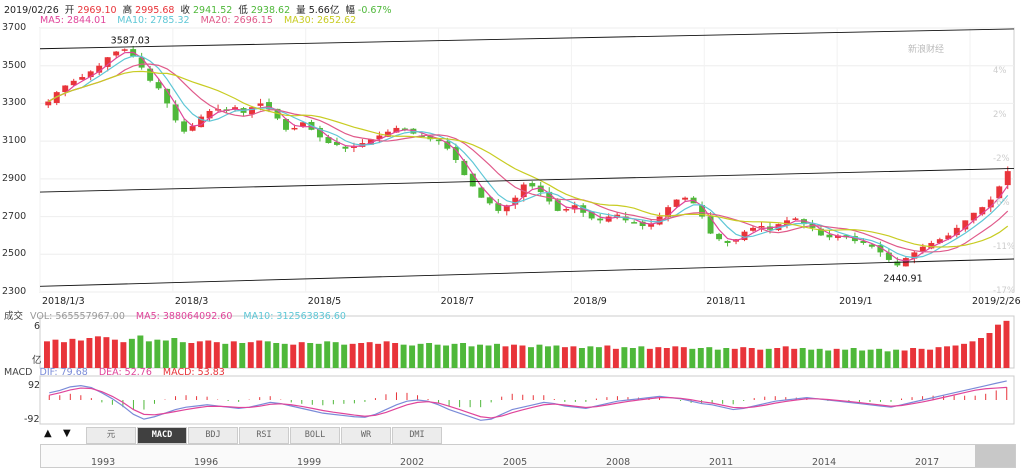 Image resolution: width=1024 pixels, height=468 pixels. What do you see at coordinates (527, 272) in the screenshot?
I see `channel-bottom-line` at bounding box center [527, 272].